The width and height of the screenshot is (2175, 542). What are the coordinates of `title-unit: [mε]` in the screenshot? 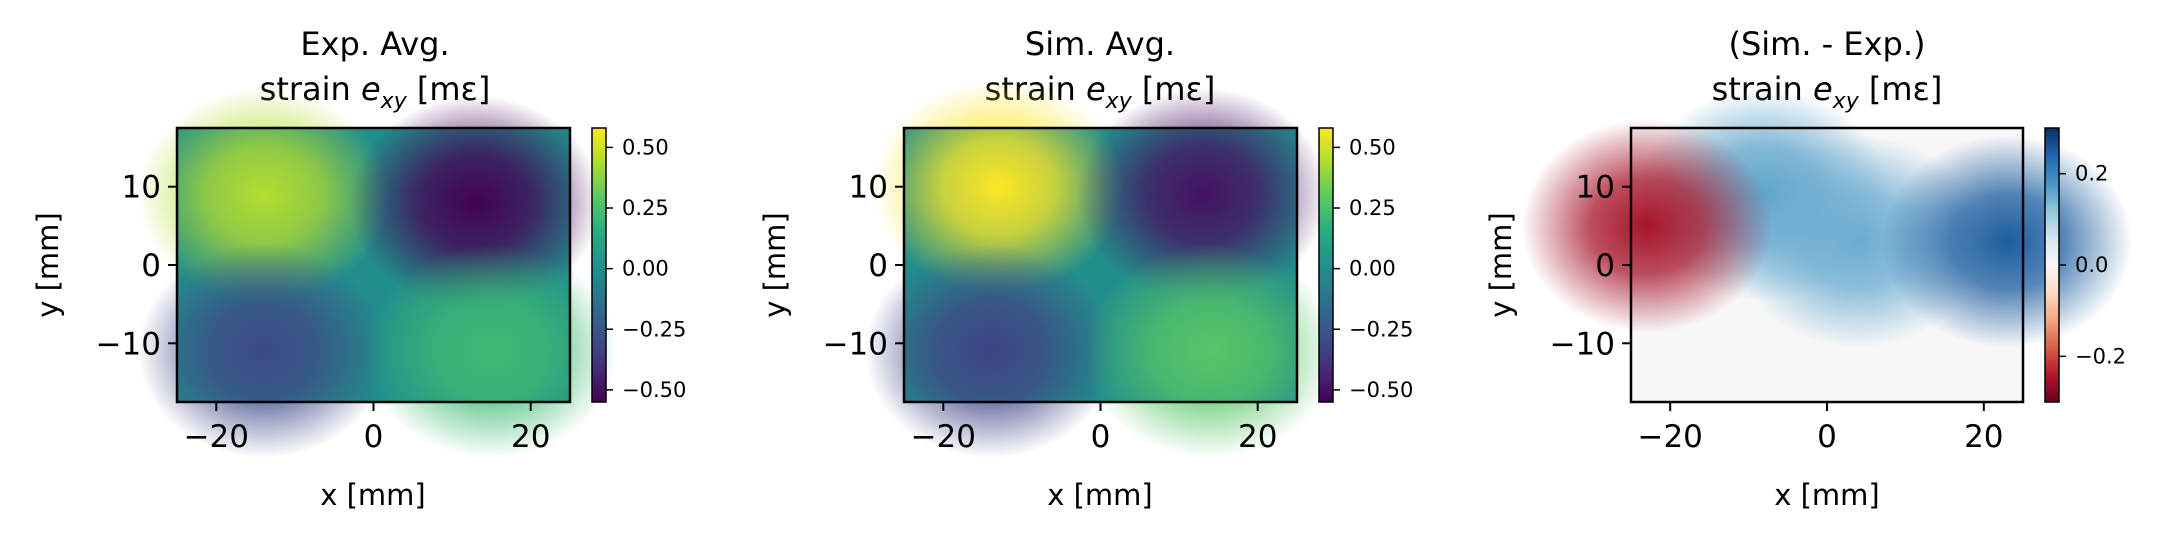 It's located at (1905, 89).